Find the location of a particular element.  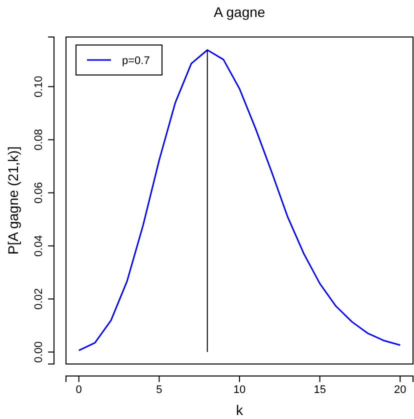

y-axis-title: P[A gagne (21,k)] is located at coordinates (13, 200).